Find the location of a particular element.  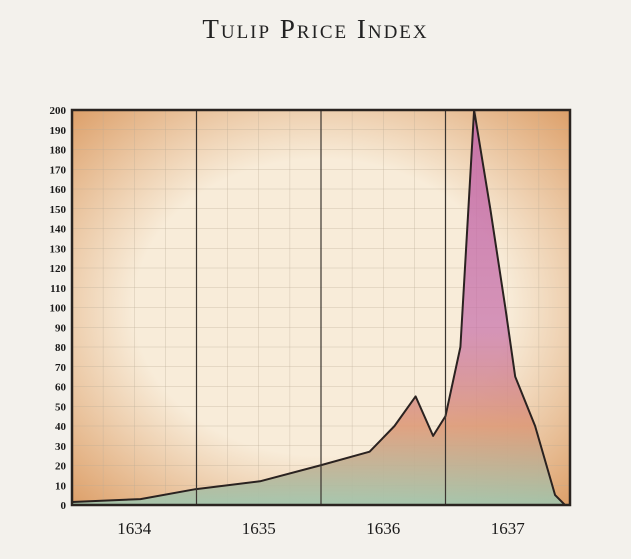

y-tick-label: 160 is located at coordinates (58, 190).